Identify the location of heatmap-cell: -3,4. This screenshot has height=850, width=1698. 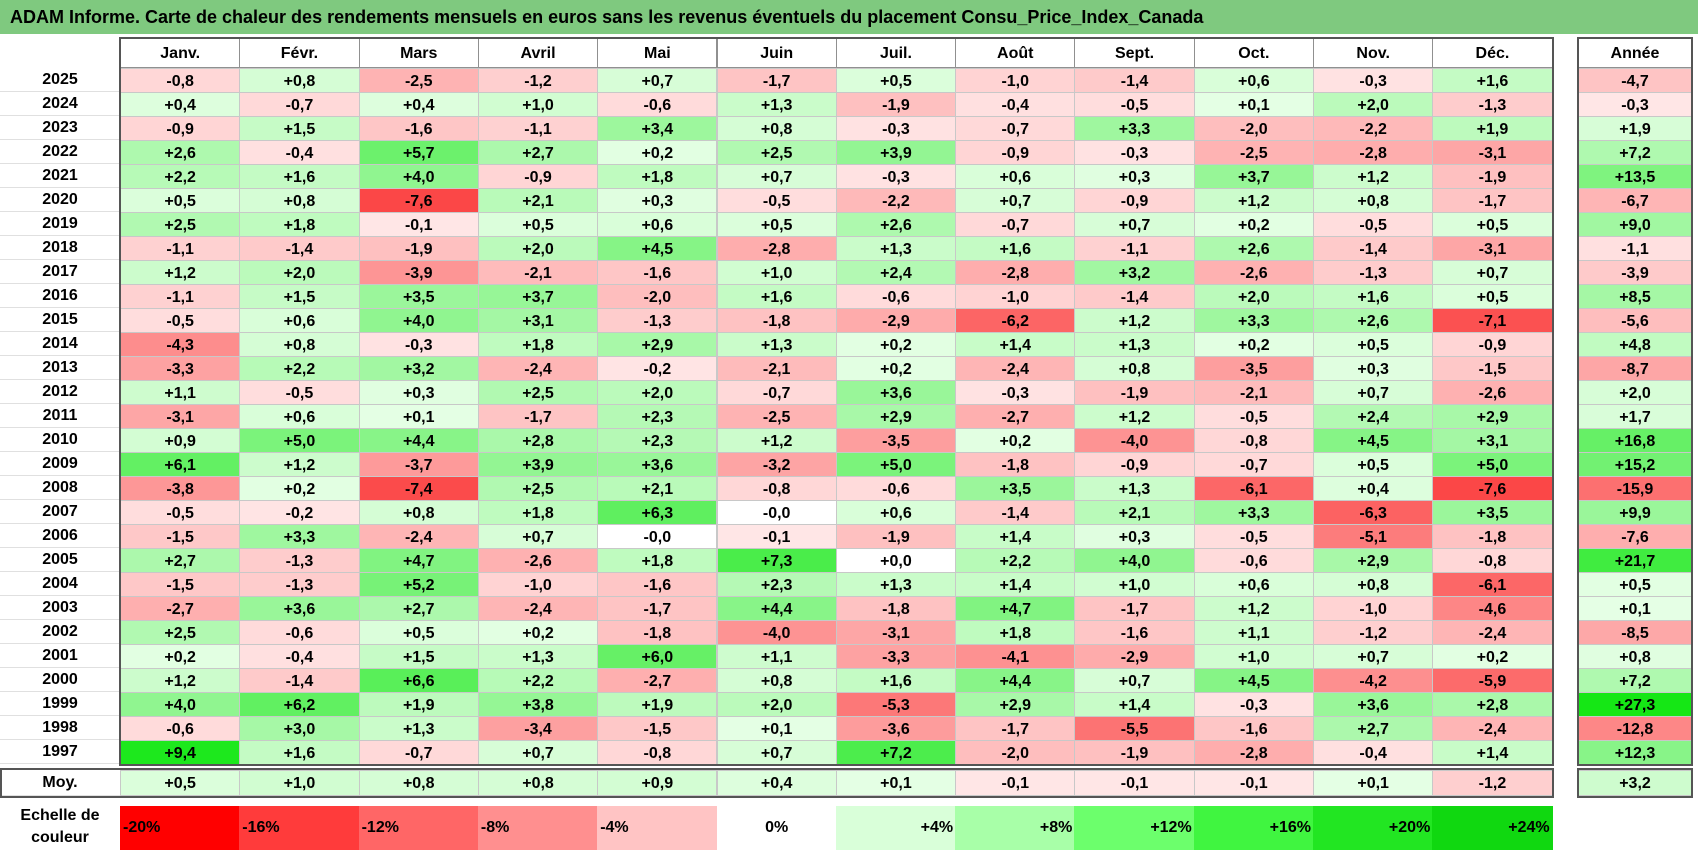
(538, 728).